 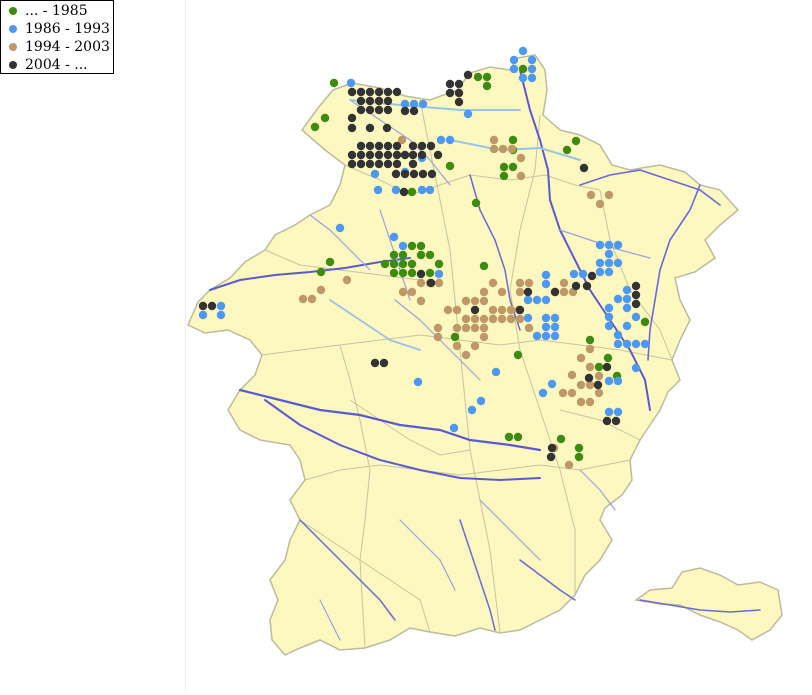 What do you see at coordinates (13, 29) in the screenshot?
I see `blue-dot-icon` at bounding box center [13, 29].